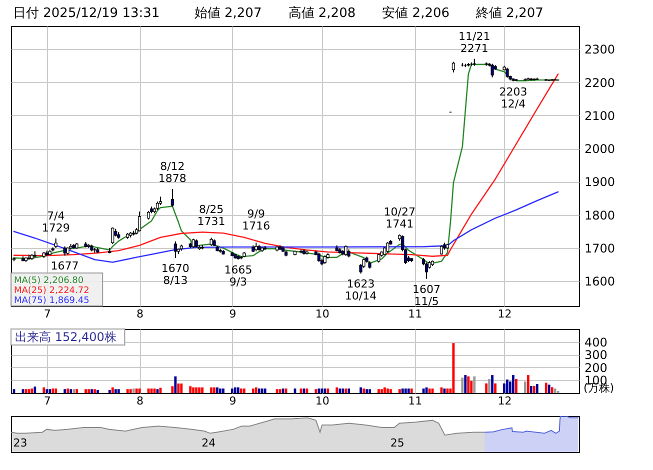 Image resolution: width=653 pixels, height=470 pixels. Describe the element at coordinates (322, 13) in the screenshot. I see `text: 高値 2,208` at that location.